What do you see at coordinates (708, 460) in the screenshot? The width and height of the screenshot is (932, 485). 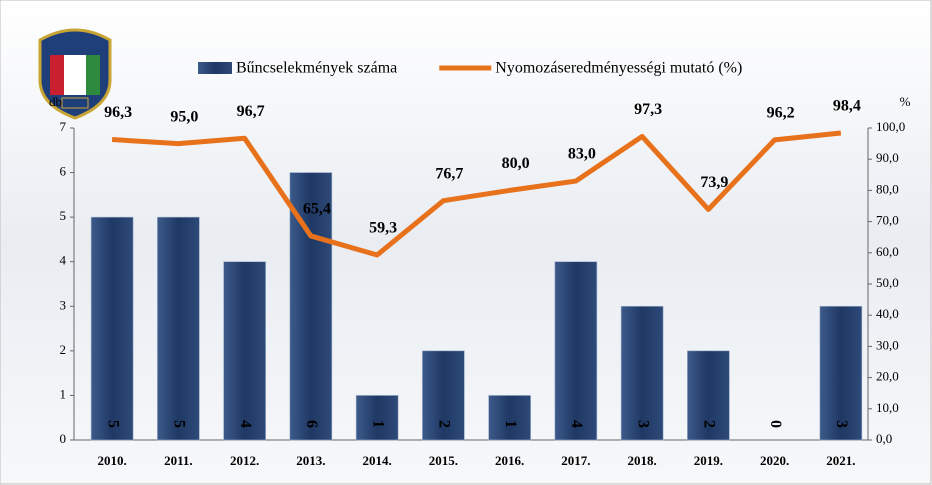 I see `x-tick-label: 2019.` at bounding box center [708, 460].